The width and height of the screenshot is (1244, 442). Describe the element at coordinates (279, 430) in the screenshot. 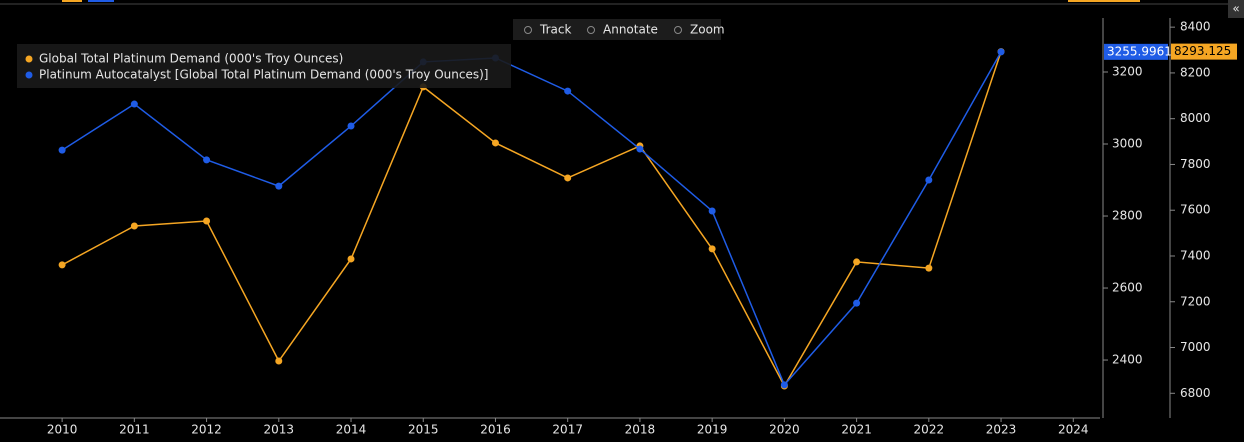

I see `x-tick-label: 2013` at that location.